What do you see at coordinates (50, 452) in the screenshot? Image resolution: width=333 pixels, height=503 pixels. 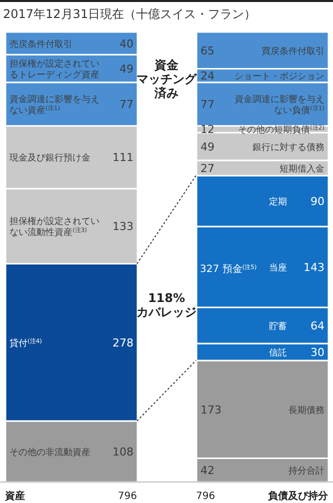 I see `series-label: その他の非流動資産` at bounding box center [50, 452].